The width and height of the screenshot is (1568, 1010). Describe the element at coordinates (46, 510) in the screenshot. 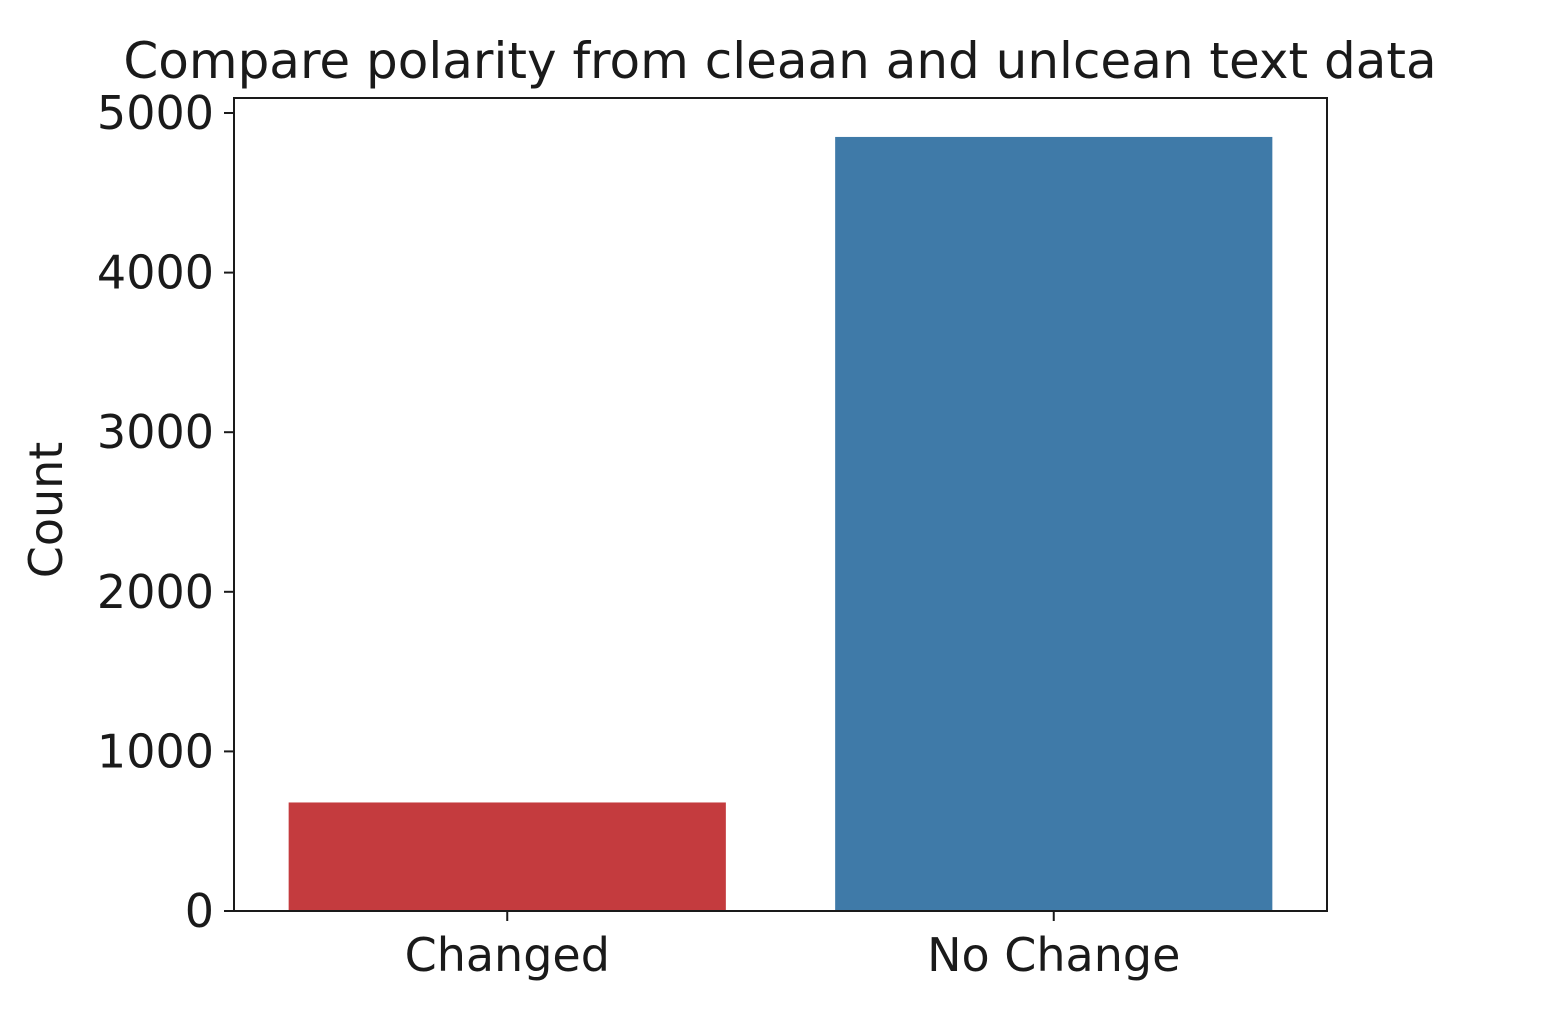

I see `y-axis-label: Count` at that location.